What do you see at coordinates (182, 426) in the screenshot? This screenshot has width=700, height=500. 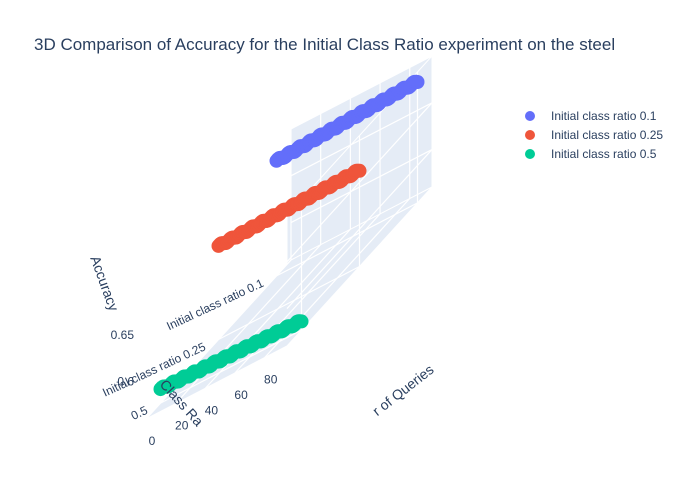 I see `x-tick-label: 20` at bounding box center [182, 426].